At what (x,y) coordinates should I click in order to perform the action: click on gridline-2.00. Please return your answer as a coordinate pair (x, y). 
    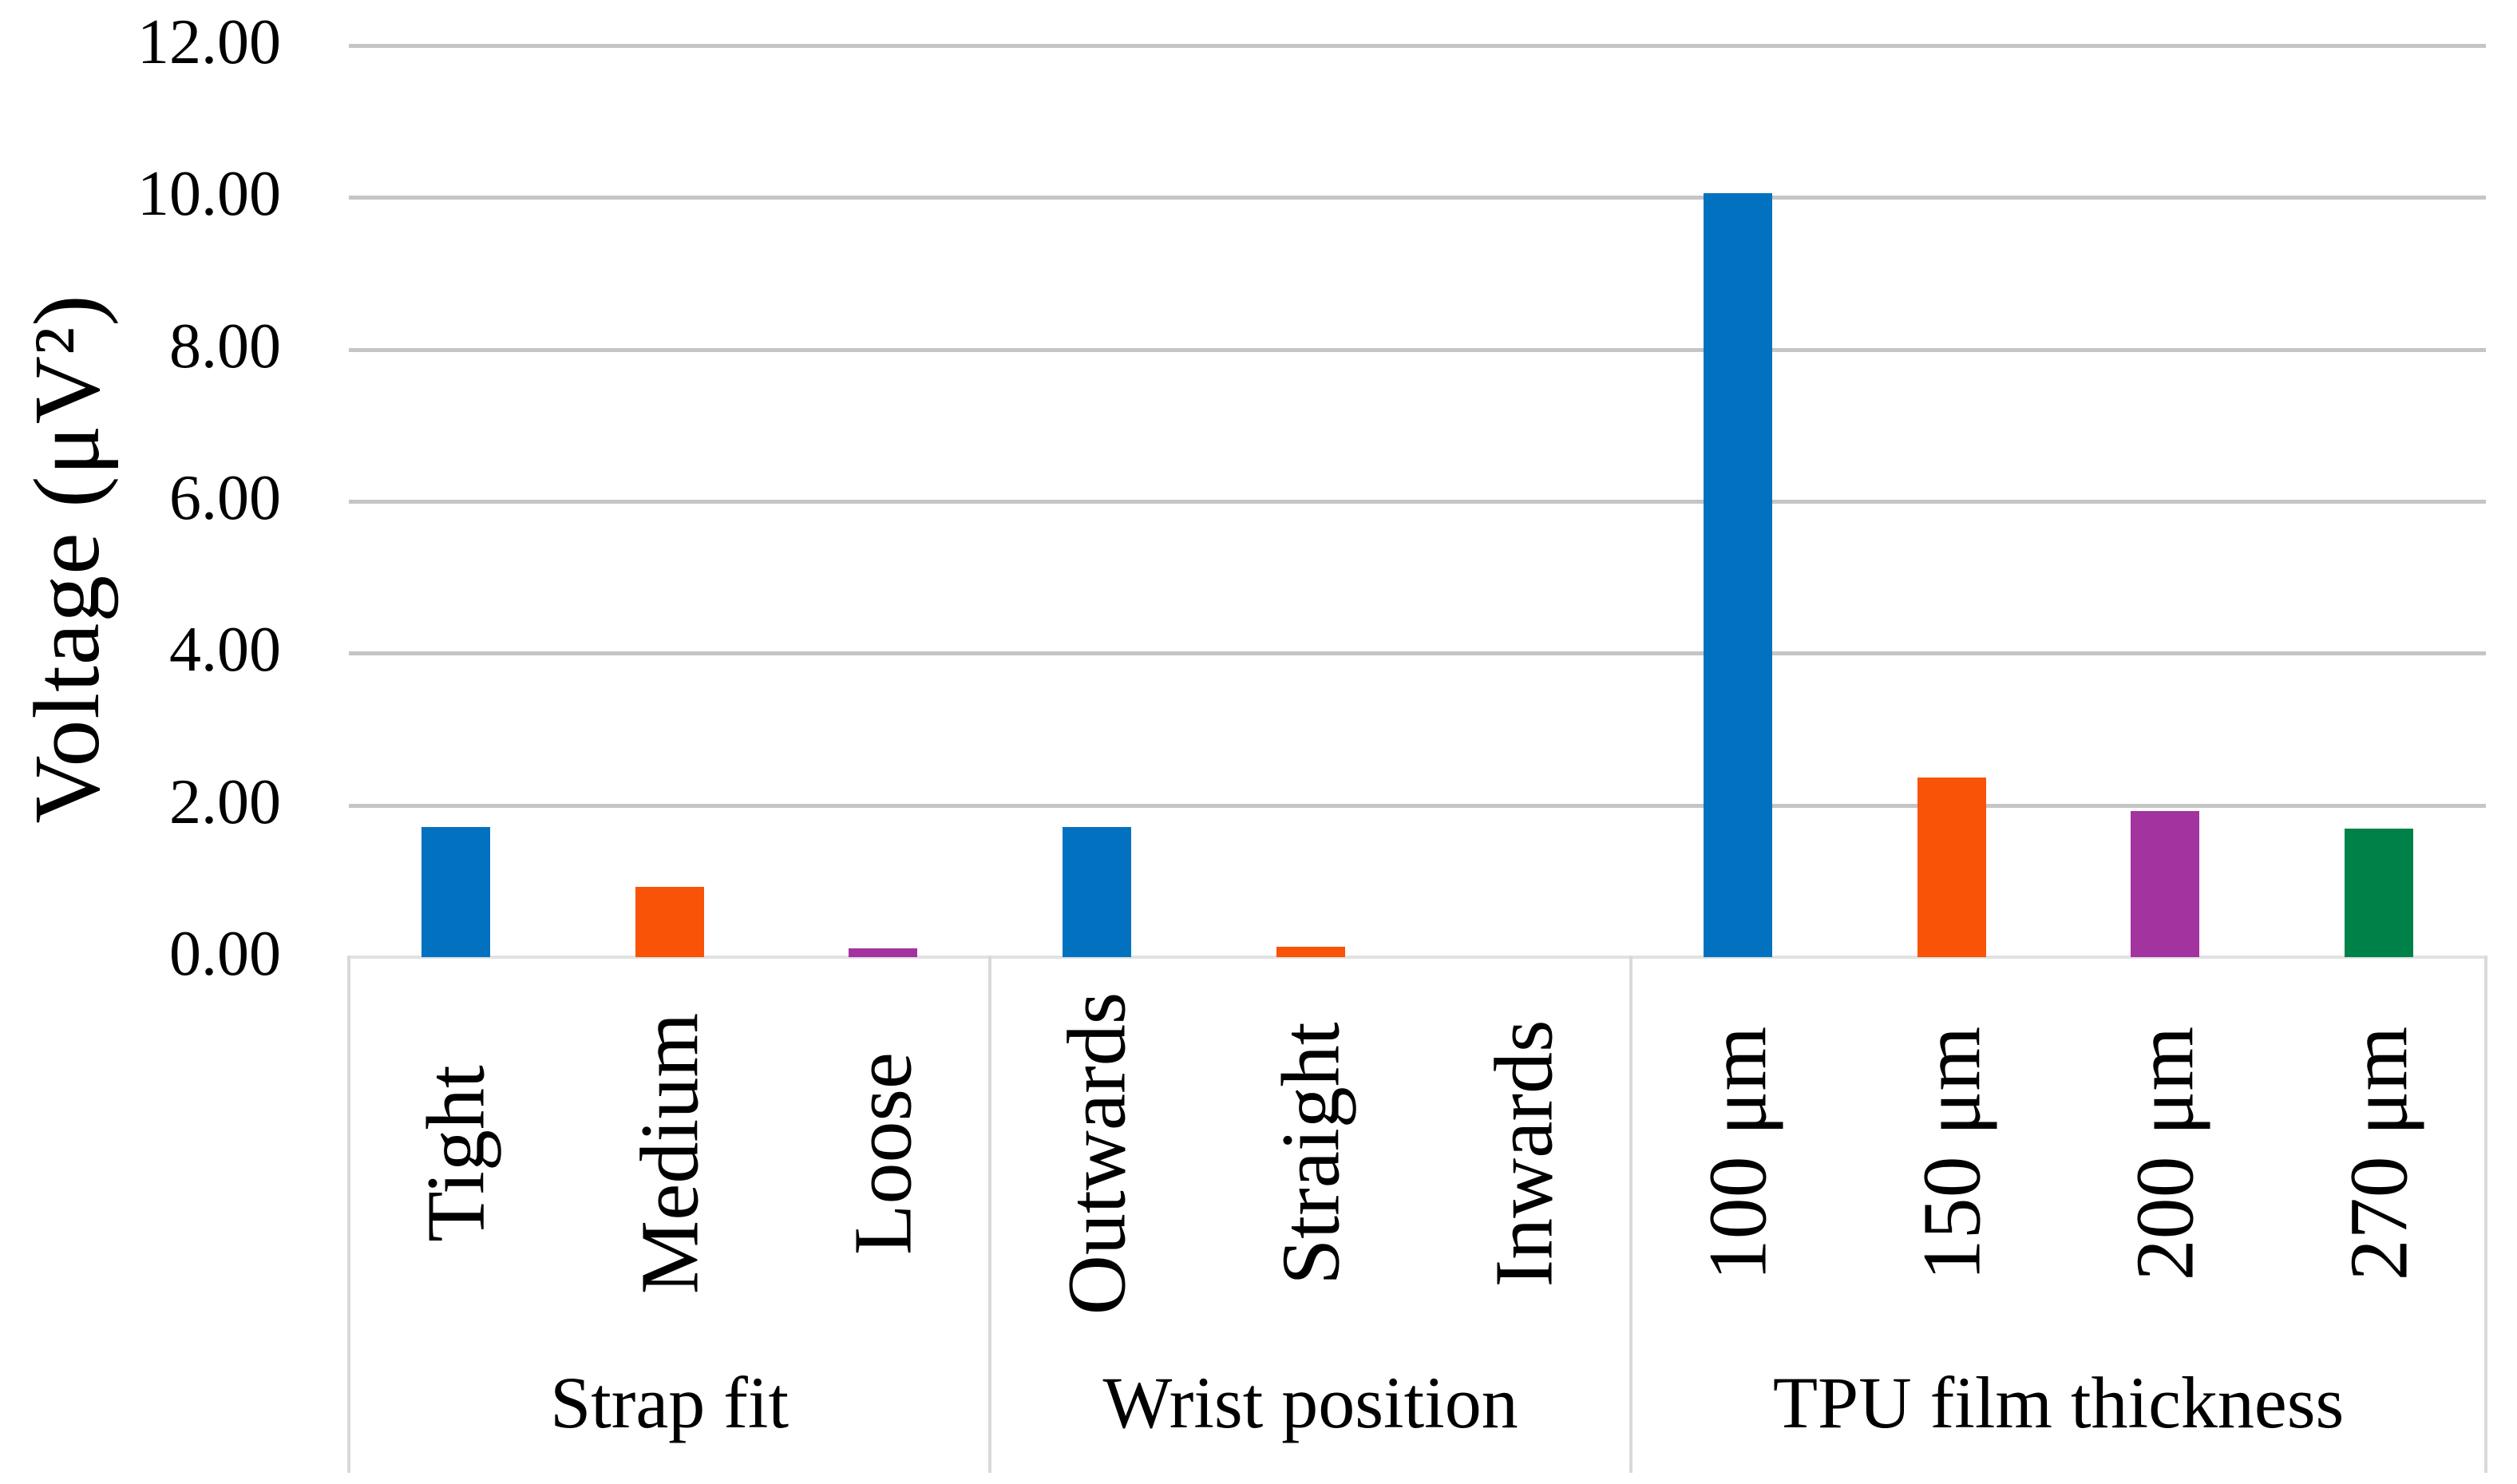
    Looking at the image, I should click on (1417, 805).